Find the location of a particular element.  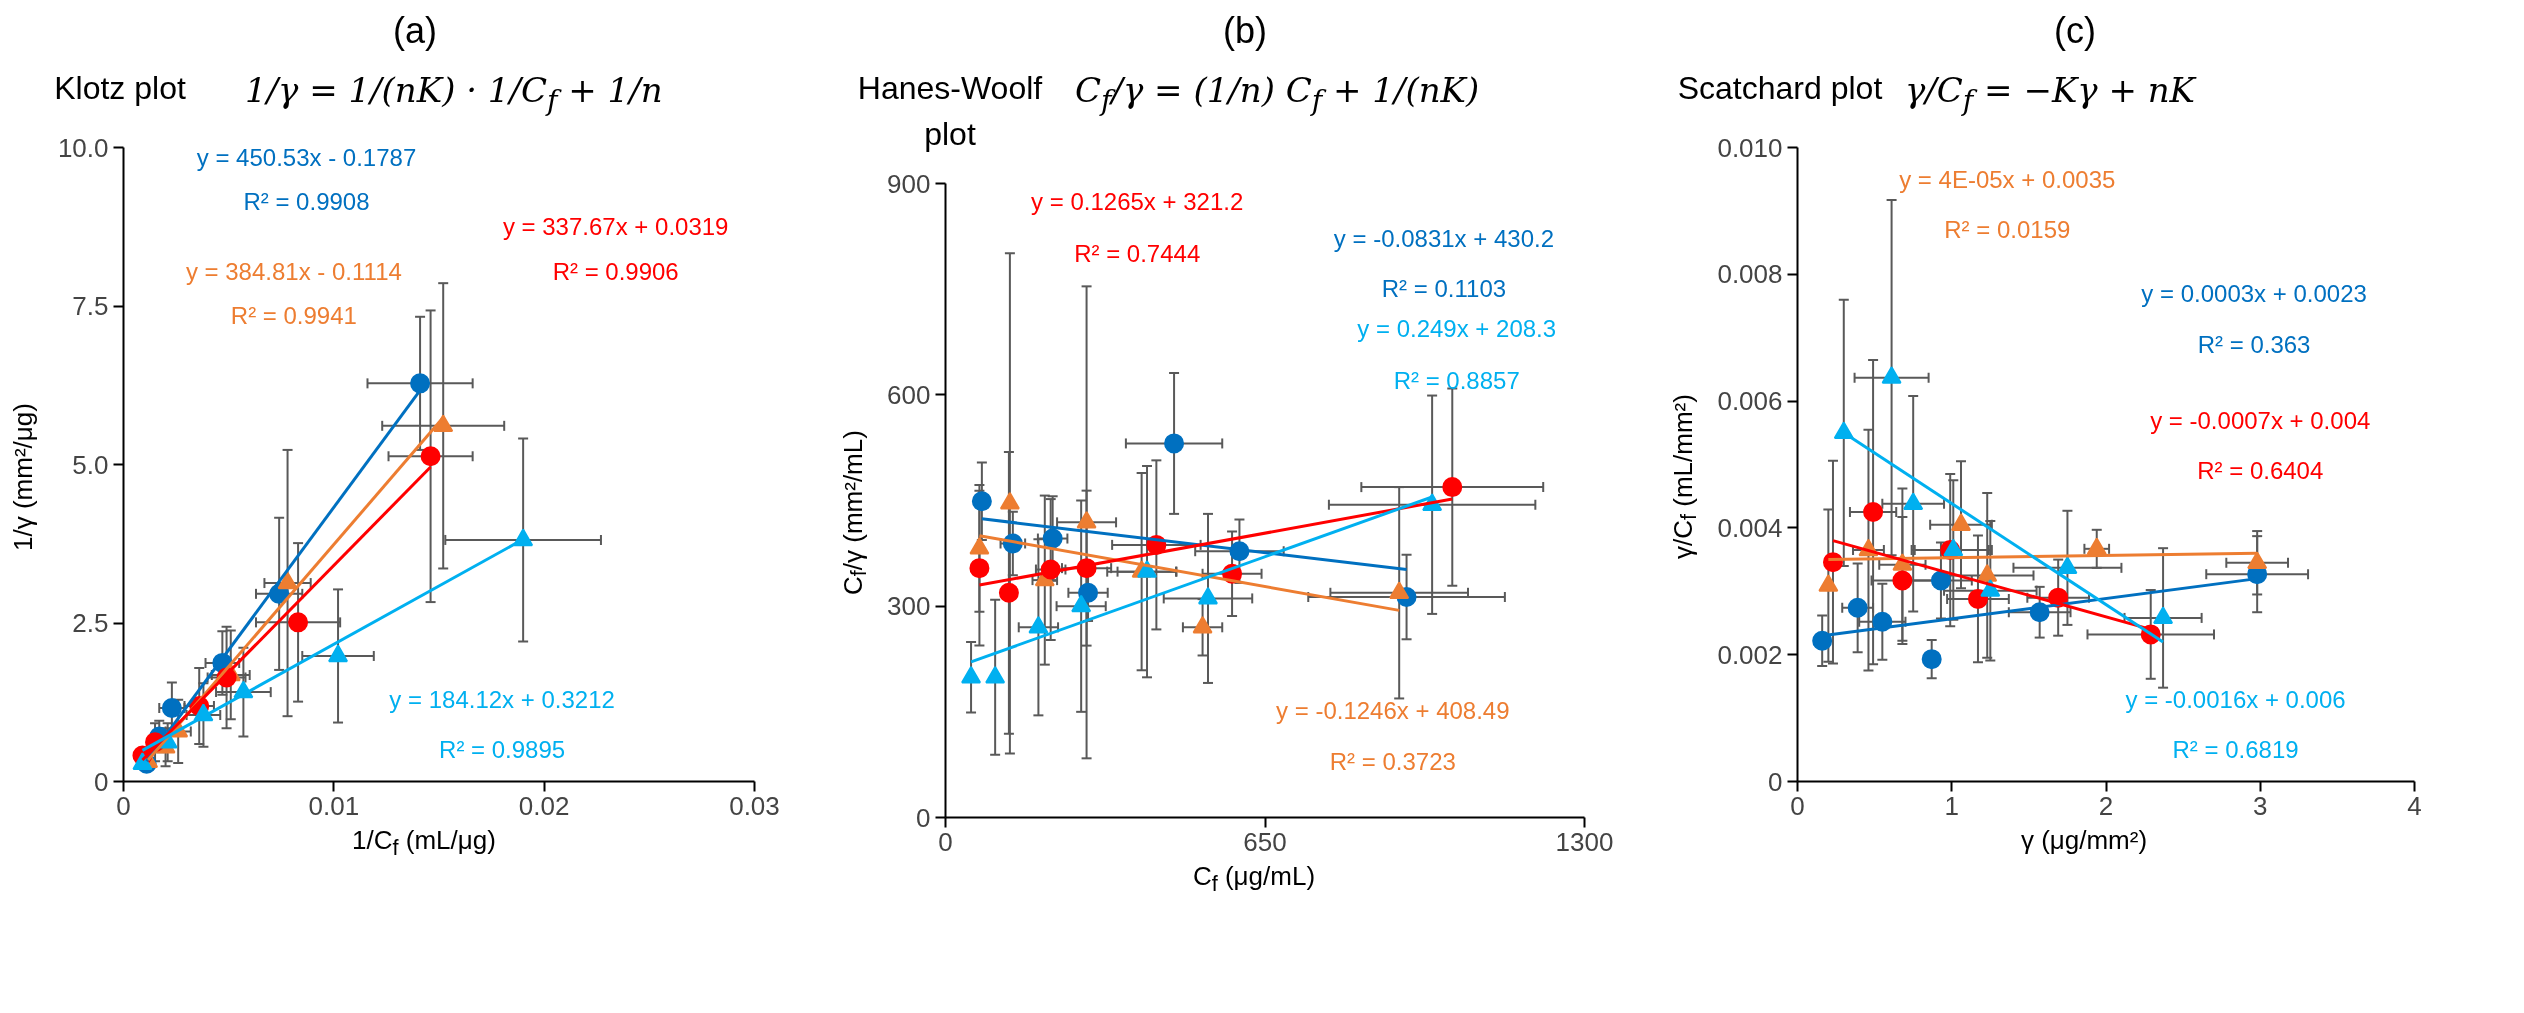

y-tick-label: 0.008 is located at coordinates (1750, 273).